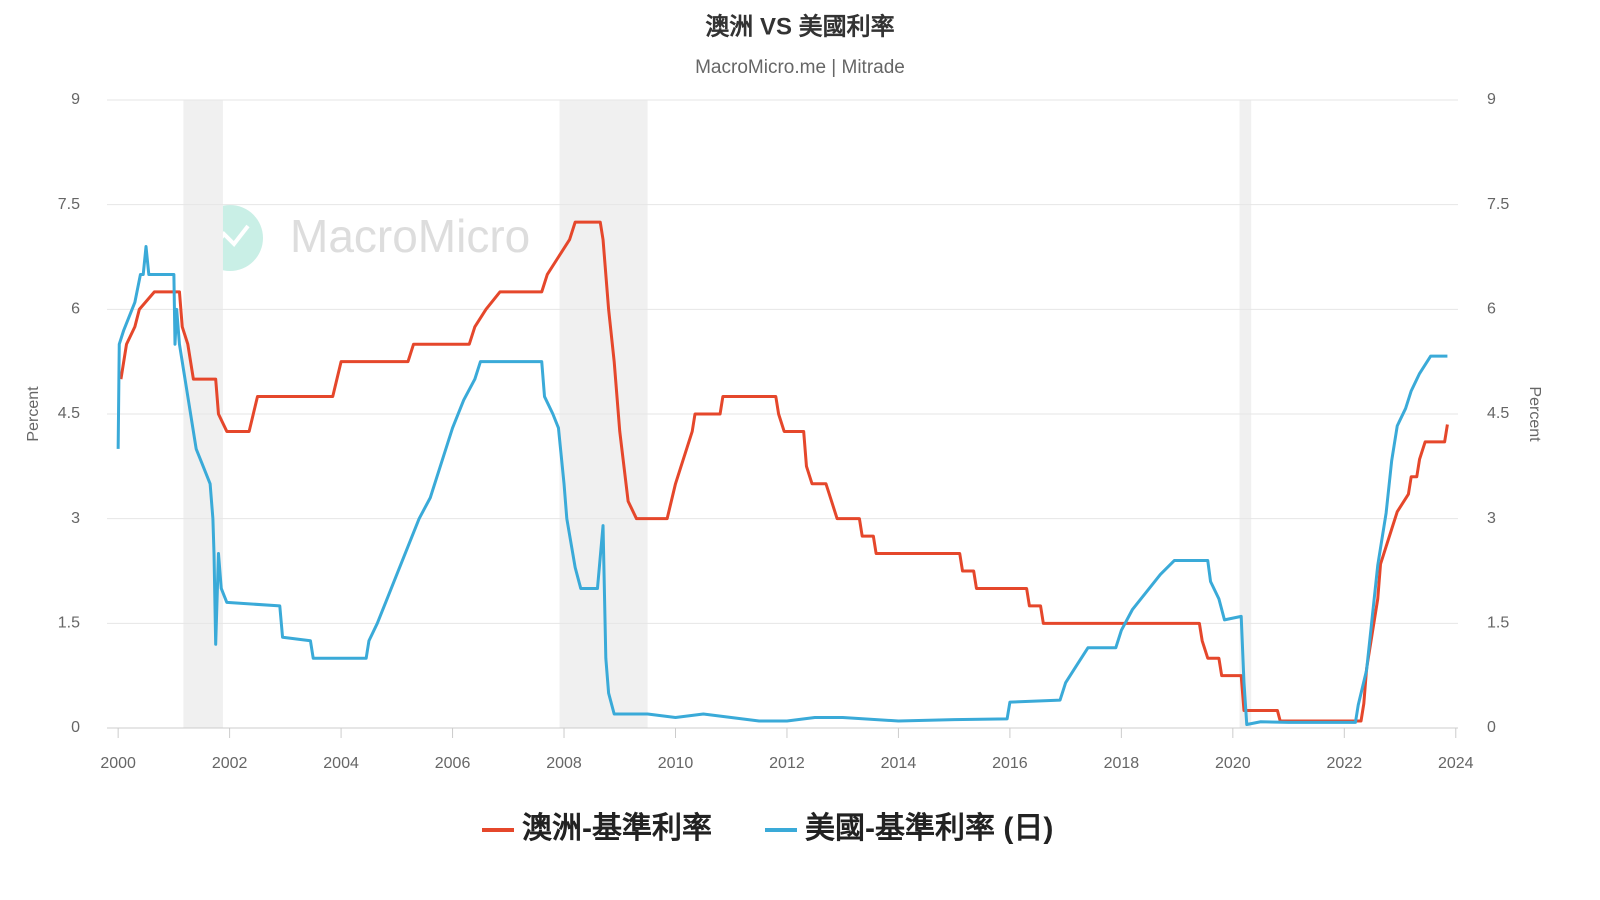 The image size is (1600, 900). Describe the element at coordinates (617, 828) in the screenshot. I see `legend-label: 澳洲-基準利率` at that location.